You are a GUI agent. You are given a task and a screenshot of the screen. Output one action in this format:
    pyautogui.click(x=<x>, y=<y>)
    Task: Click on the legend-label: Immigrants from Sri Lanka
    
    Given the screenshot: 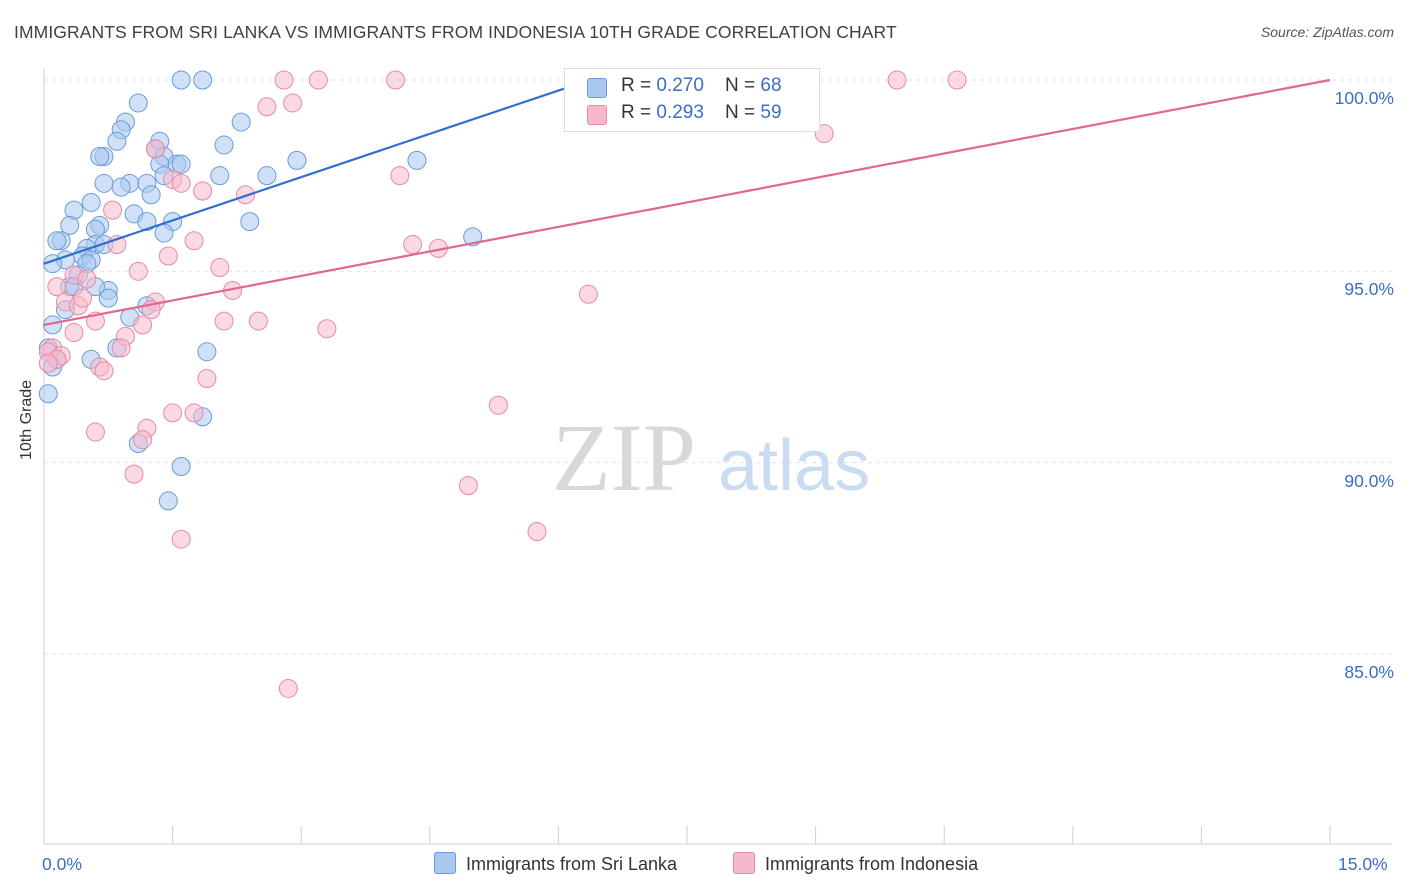 What is the action you would take?
    pyautogui.click(x=572, y=864)
    